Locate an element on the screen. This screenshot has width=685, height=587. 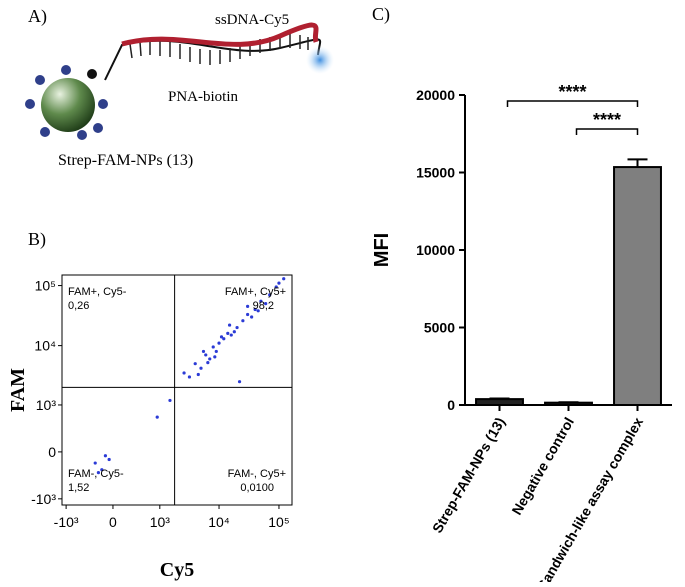
np-label: Strep-FAM-NPs (13) is located at coordinates (125, 160).